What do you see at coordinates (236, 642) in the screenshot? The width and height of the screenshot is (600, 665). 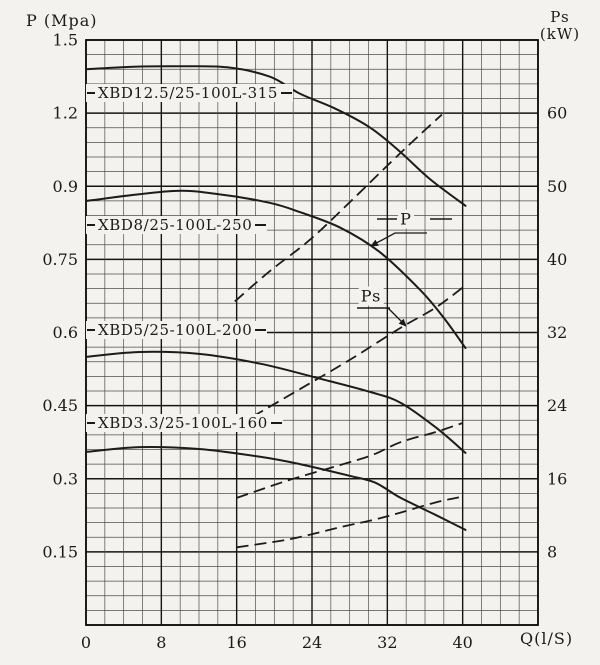 I see `x-tick-label: 16` at bounding box center [236, 642].